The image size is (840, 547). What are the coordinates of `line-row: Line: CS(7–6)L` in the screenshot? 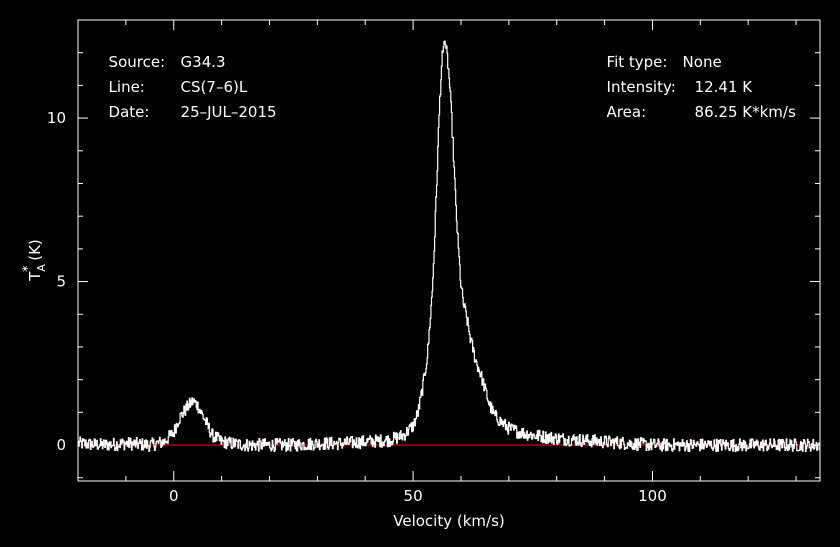 It's located at (173, 78).